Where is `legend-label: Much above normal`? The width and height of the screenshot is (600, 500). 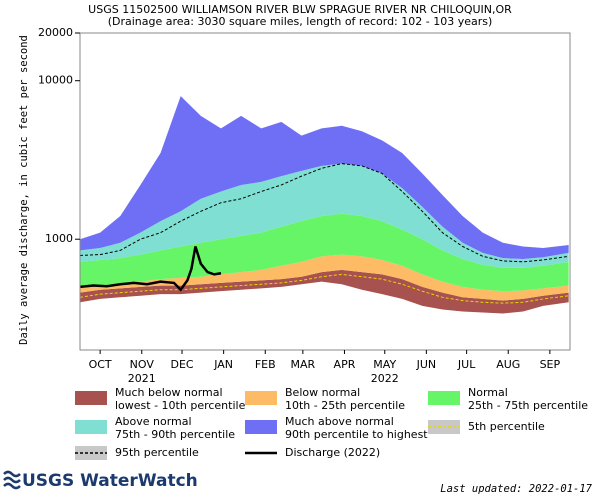 legend-label: Much above normal is located at coordinates (339, 421).